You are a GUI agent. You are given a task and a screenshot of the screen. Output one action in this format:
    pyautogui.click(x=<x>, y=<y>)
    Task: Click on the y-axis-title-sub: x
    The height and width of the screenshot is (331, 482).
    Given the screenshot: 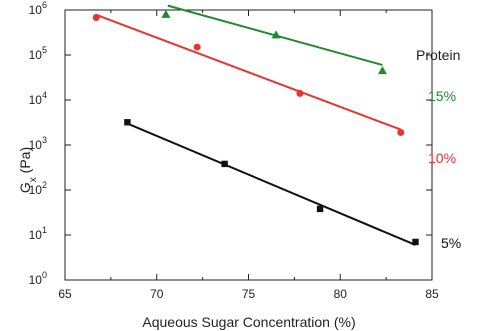 What is the action you would take?
    pyautogui.click(x=33, y=179)
    